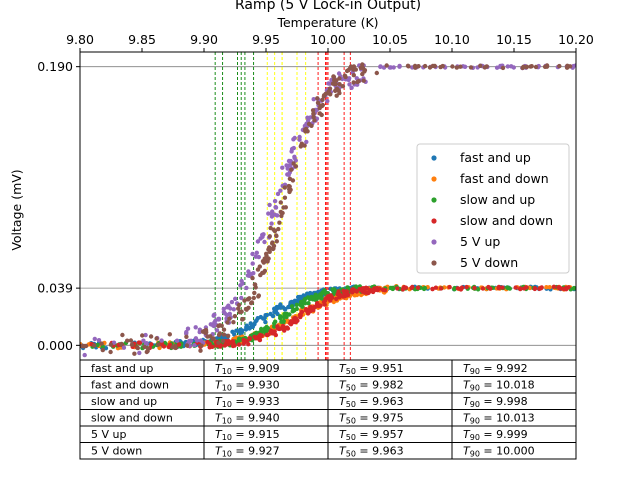 This screenshot has height=480, width=640. I want to click on legend-box, so click(493, 208).